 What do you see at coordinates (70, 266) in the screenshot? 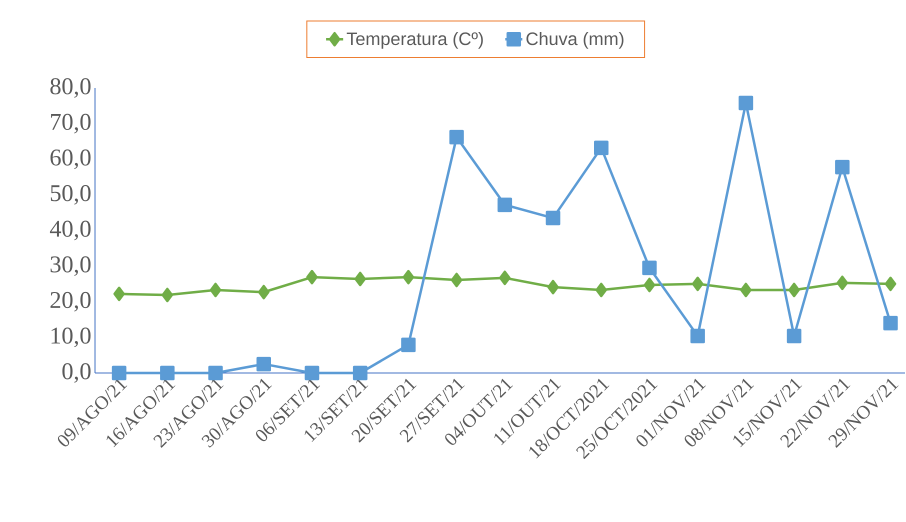
I see `y-tick-label: 30,0` at bounding box center [70, 266].